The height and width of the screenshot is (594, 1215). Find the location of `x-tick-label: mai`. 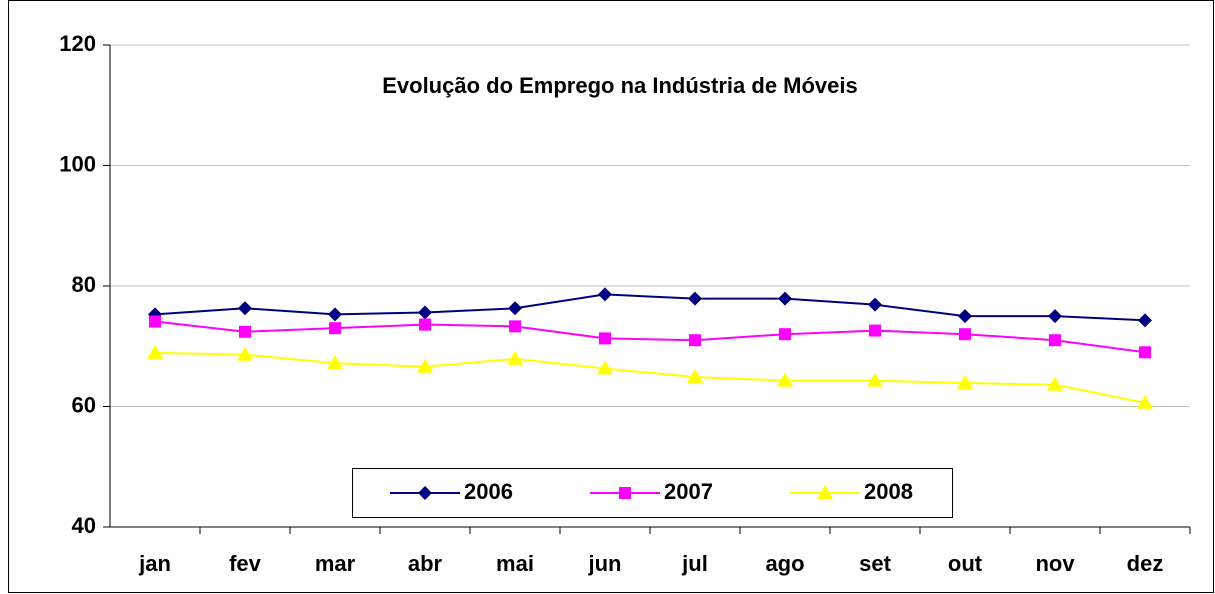

x-tick-label: mai is located at coordinates (515, 563).